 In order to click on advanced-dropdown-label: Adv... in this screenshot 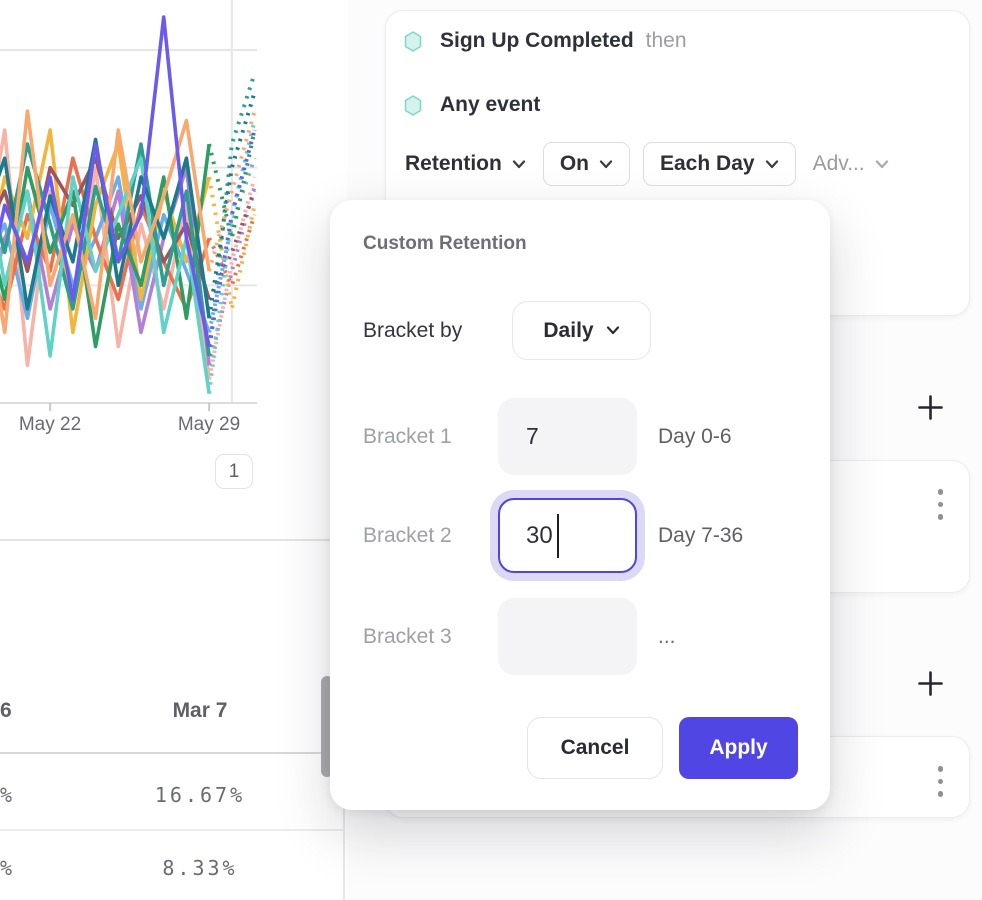, I will do `click(838, 163)`.